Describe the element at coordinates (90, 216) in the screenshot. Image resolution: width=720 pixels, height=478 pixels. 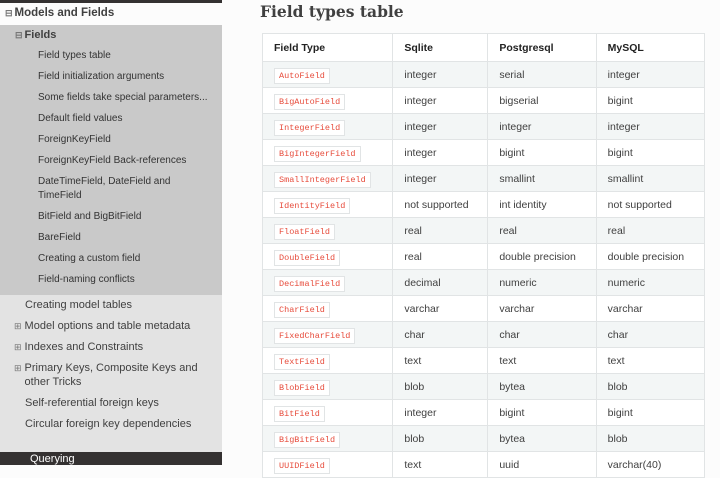
I see `sidebar-subitem: BitField and BigBitField` at that location.